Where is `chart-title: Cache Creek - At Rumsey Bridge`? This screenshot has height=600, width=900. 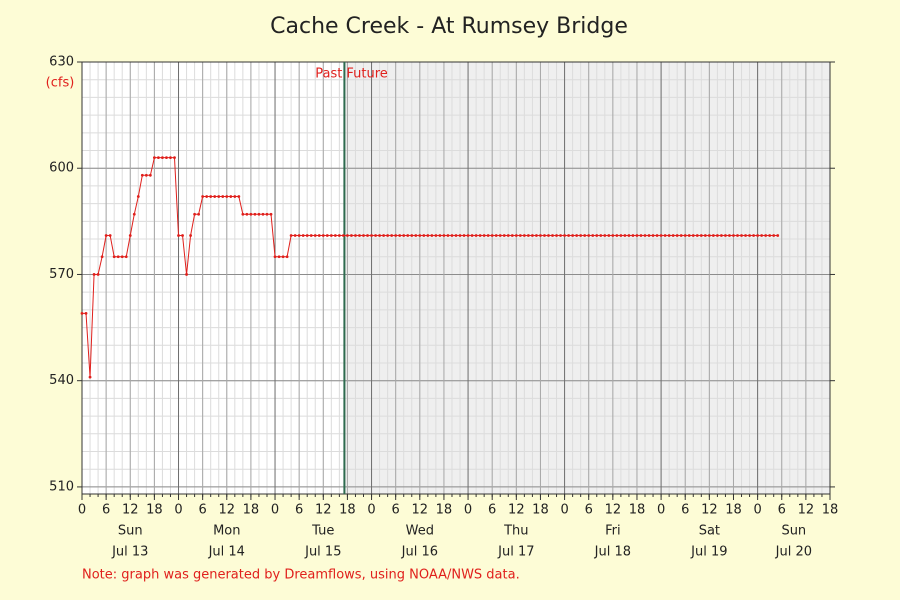 chart-title: Cache Creek - At Rumsey Bridge is located at coordinates (449, 26).